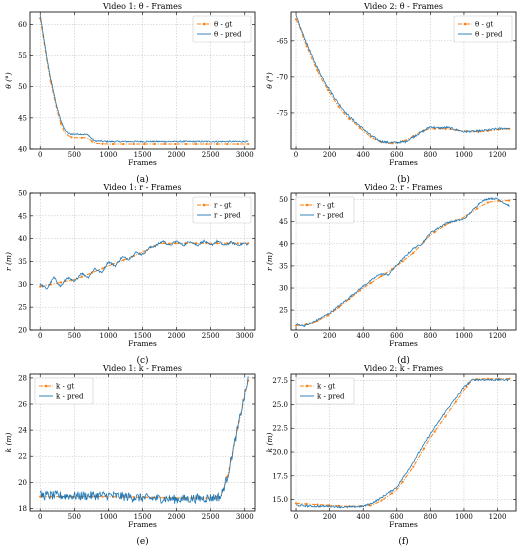 This screenshot has width=518, height=550. What do you see at coordinates (325, 210) in the screenshot?
I see `legend: r - gt r - pred` at bounding box center [325, 210].